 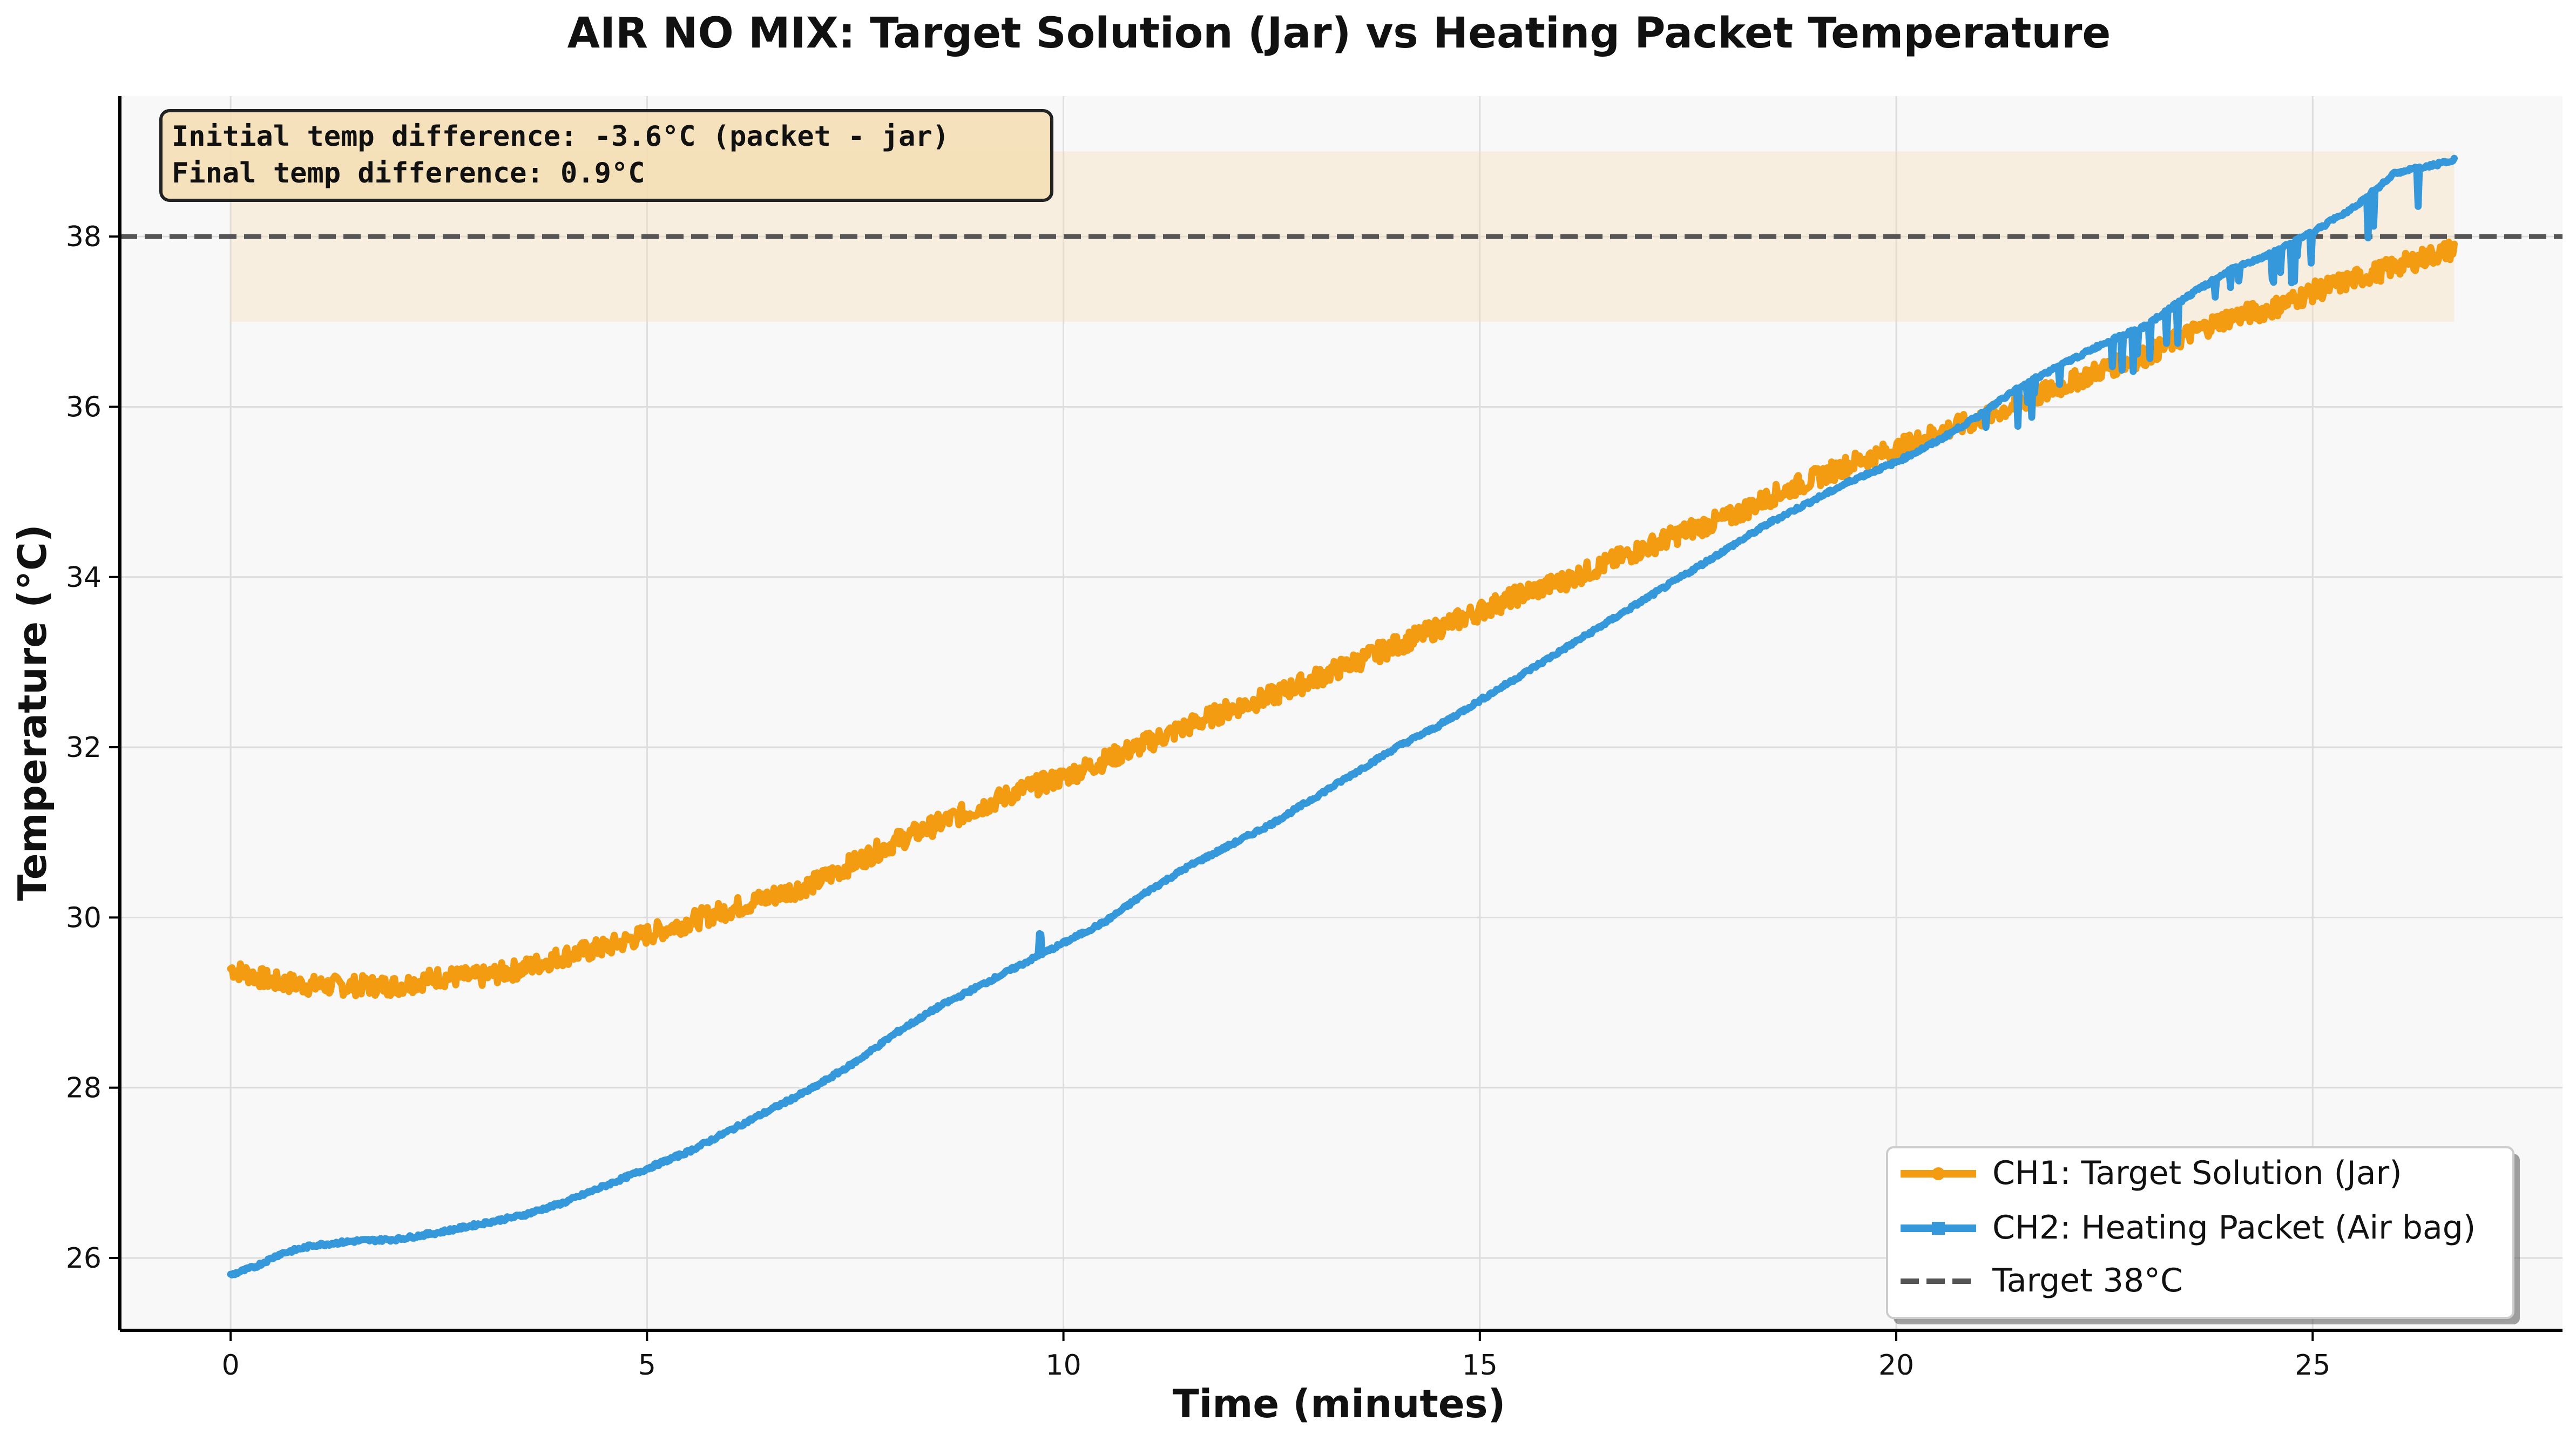 What do you see at coordinates (84, 1088) in the screenshot?
I see `y-tick-label: 28` at bounding box center [84, 1088].